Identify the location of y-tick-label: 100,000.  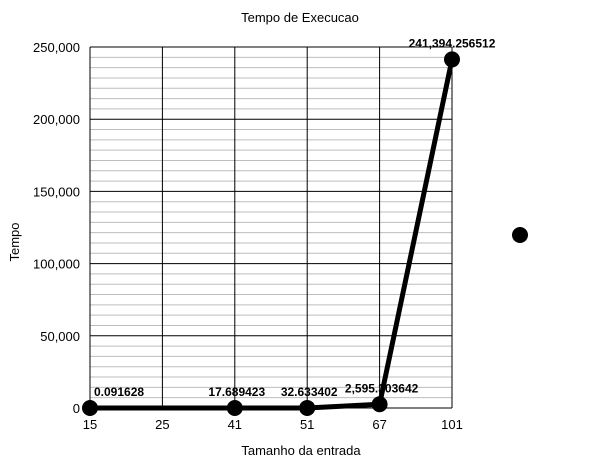
(56, 264).